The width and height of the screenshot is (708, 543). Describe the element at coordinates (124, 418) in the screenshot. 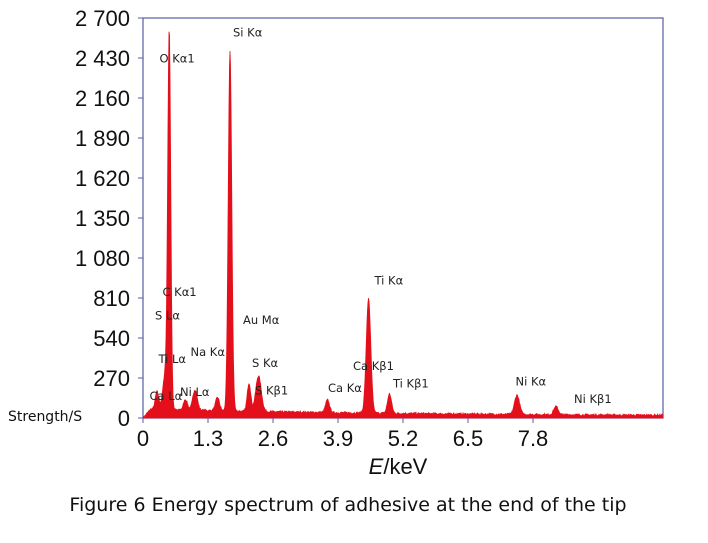

I see `y-tick-label: 0` at that location.